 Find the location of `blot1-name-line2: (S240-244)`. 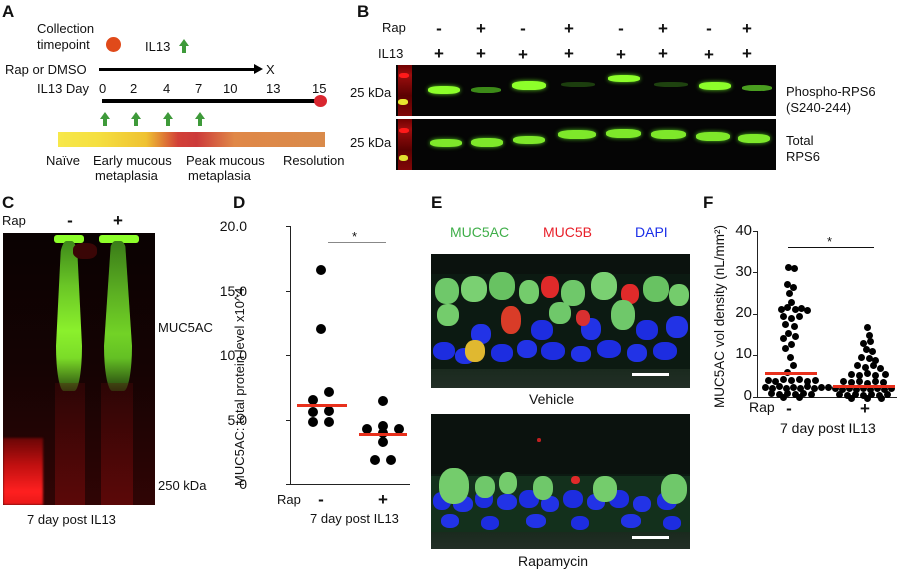

blot1-name-line2: (S240-244) is located at coordinates (819, 107).